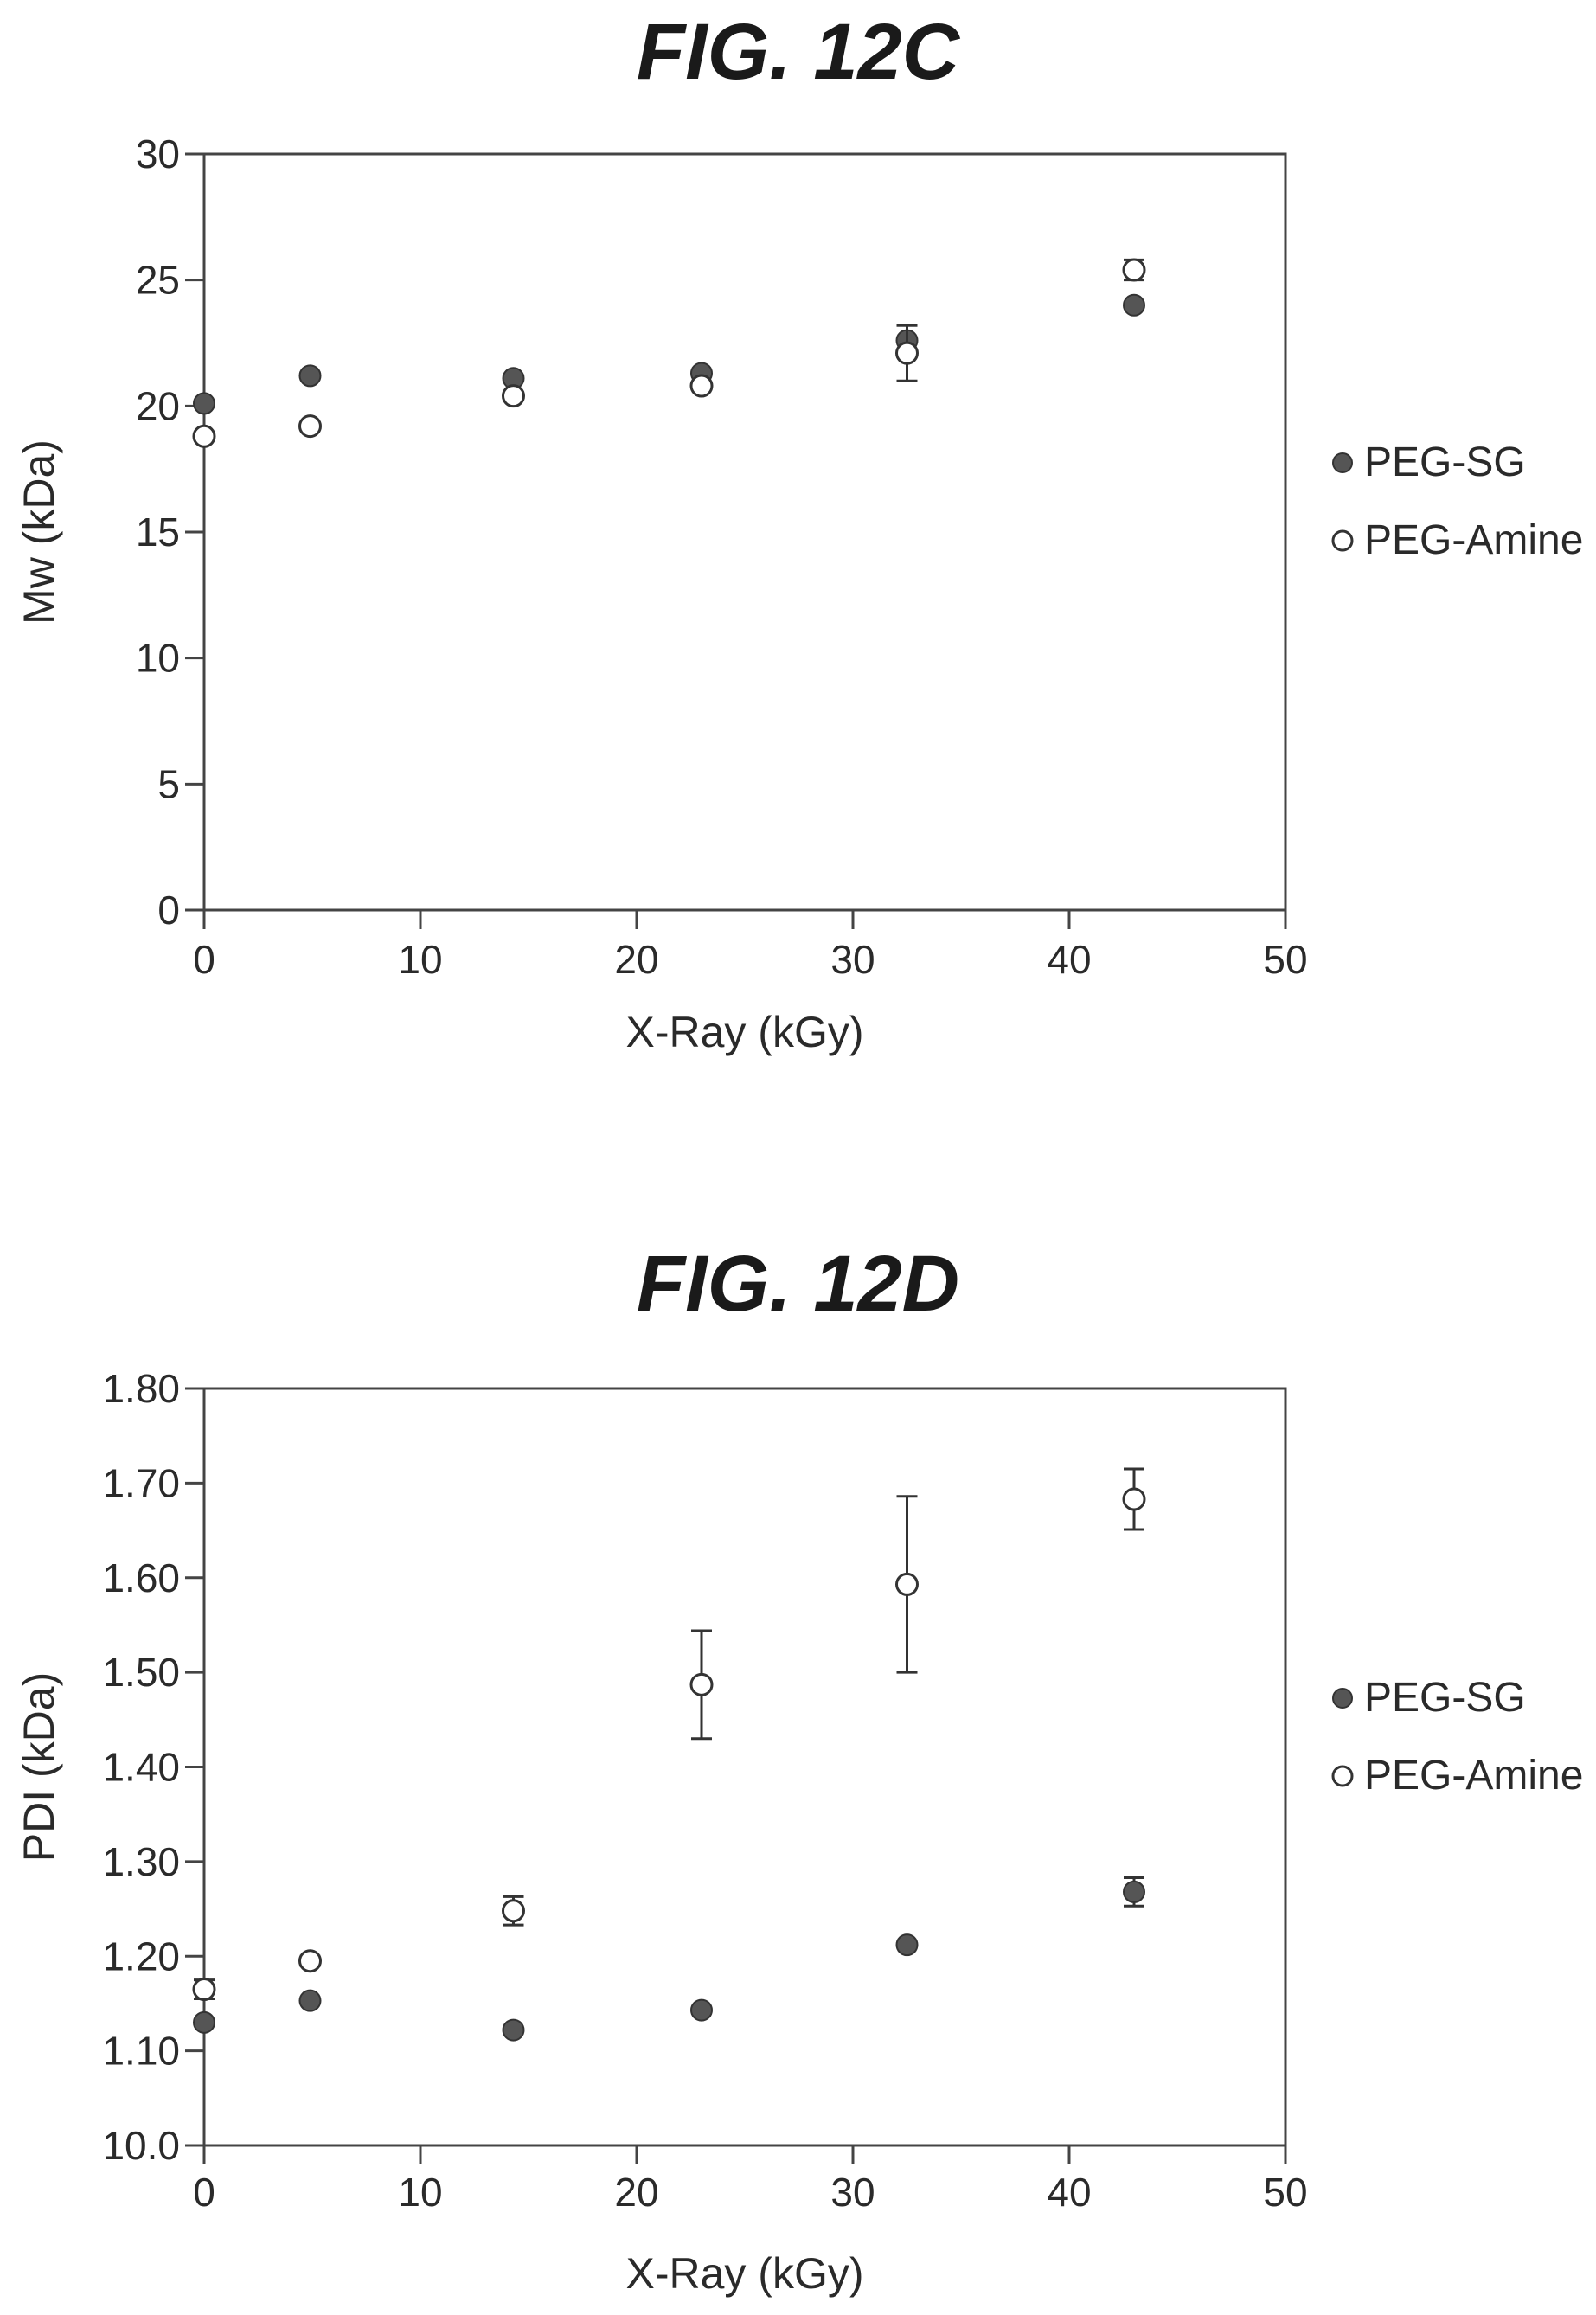  What do you see at coordinates (141, 1388) in the screenshot?
I see `y-tick-label: 1.80` at bounding box center [141, 1388].